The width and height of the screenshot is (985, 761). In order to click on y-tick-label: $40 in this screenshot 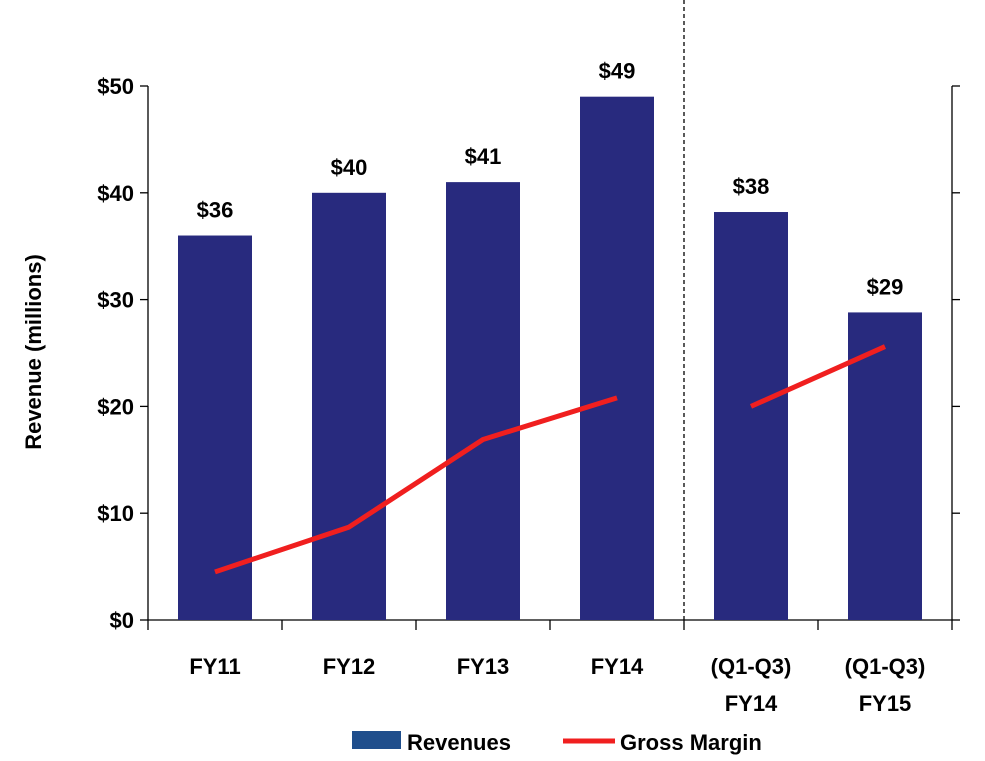, I will do `click(115, 193)`.